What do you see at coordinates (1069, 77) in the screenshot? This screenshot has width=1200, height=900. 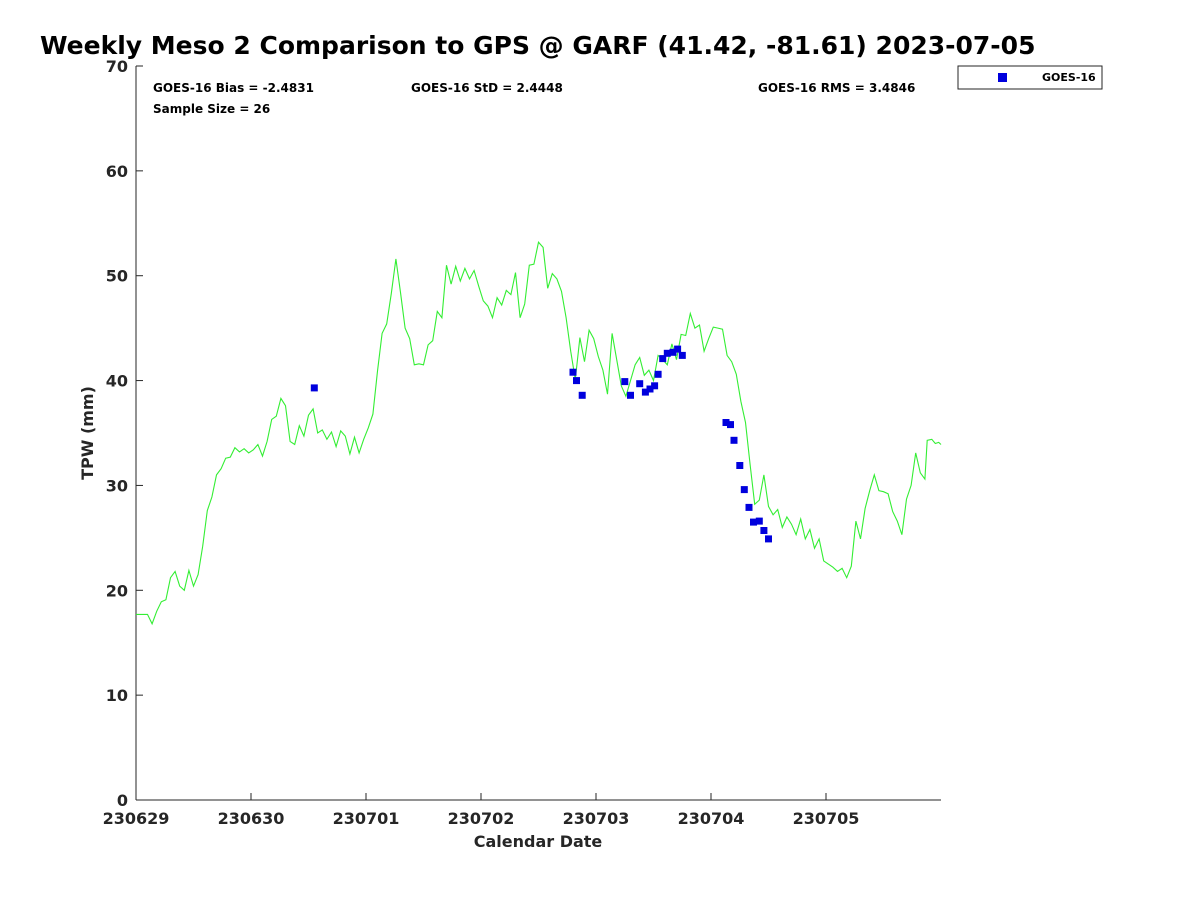 I see `legend-label-goes16: GOES-16` at bounding box center [1069, 77].